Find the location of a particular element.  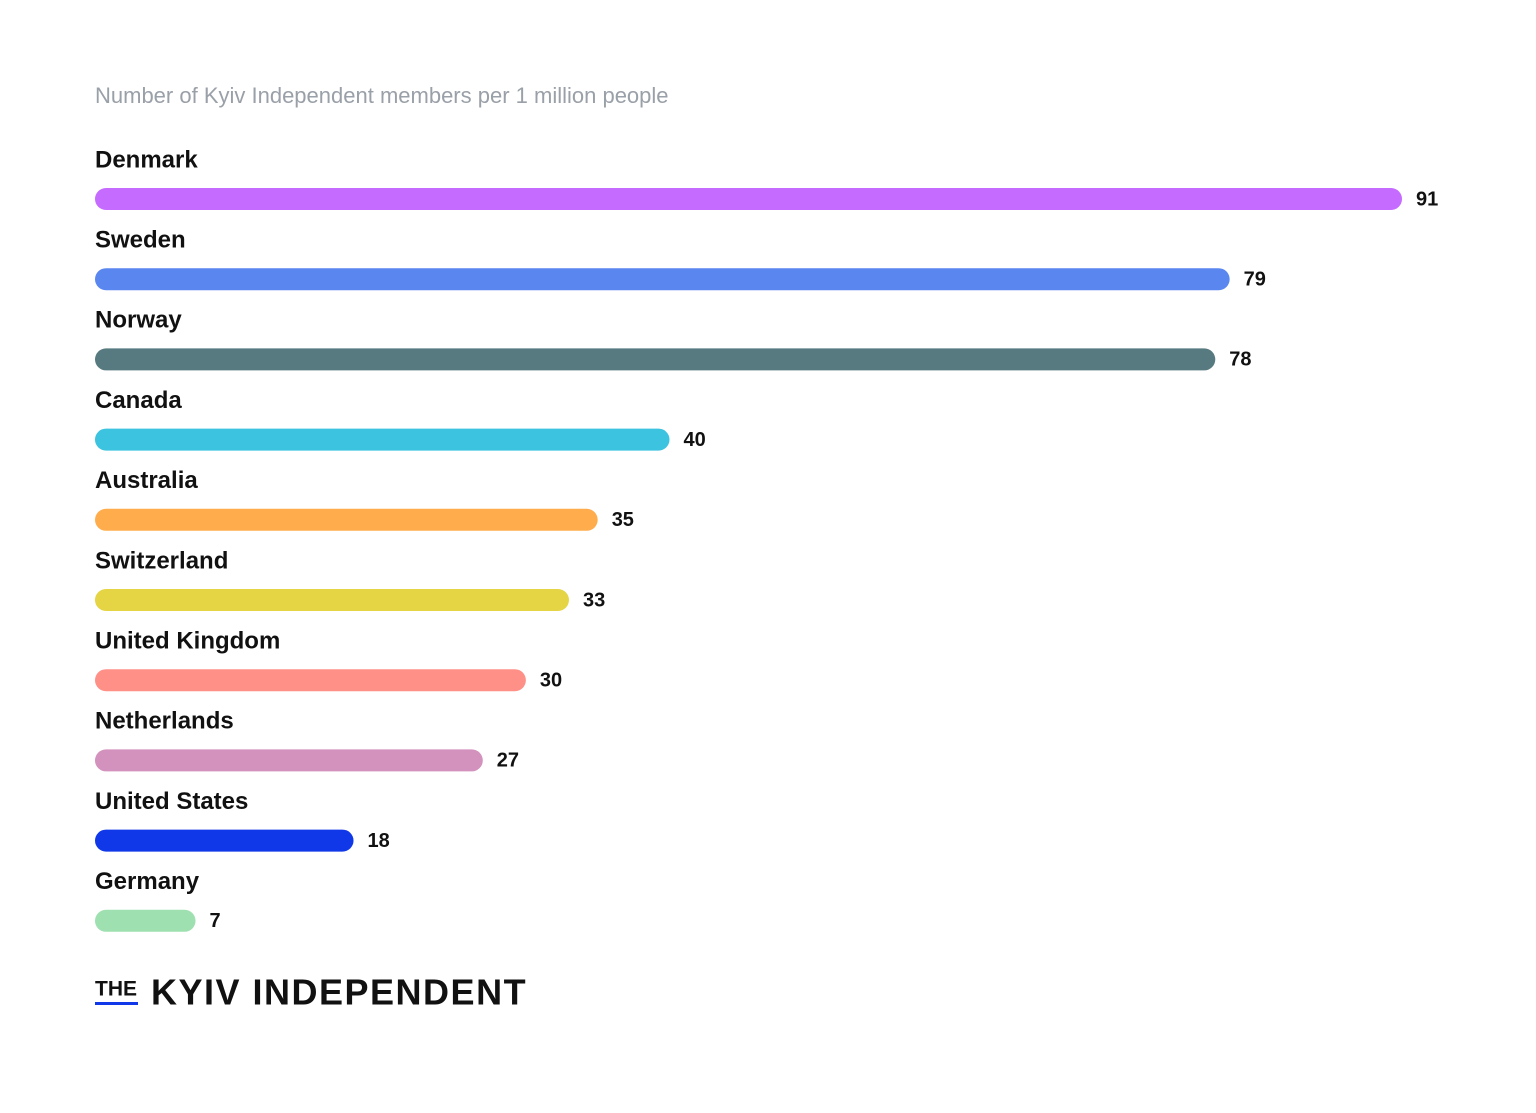

category-label: United Kingdom is located at coordinates (187, 641).